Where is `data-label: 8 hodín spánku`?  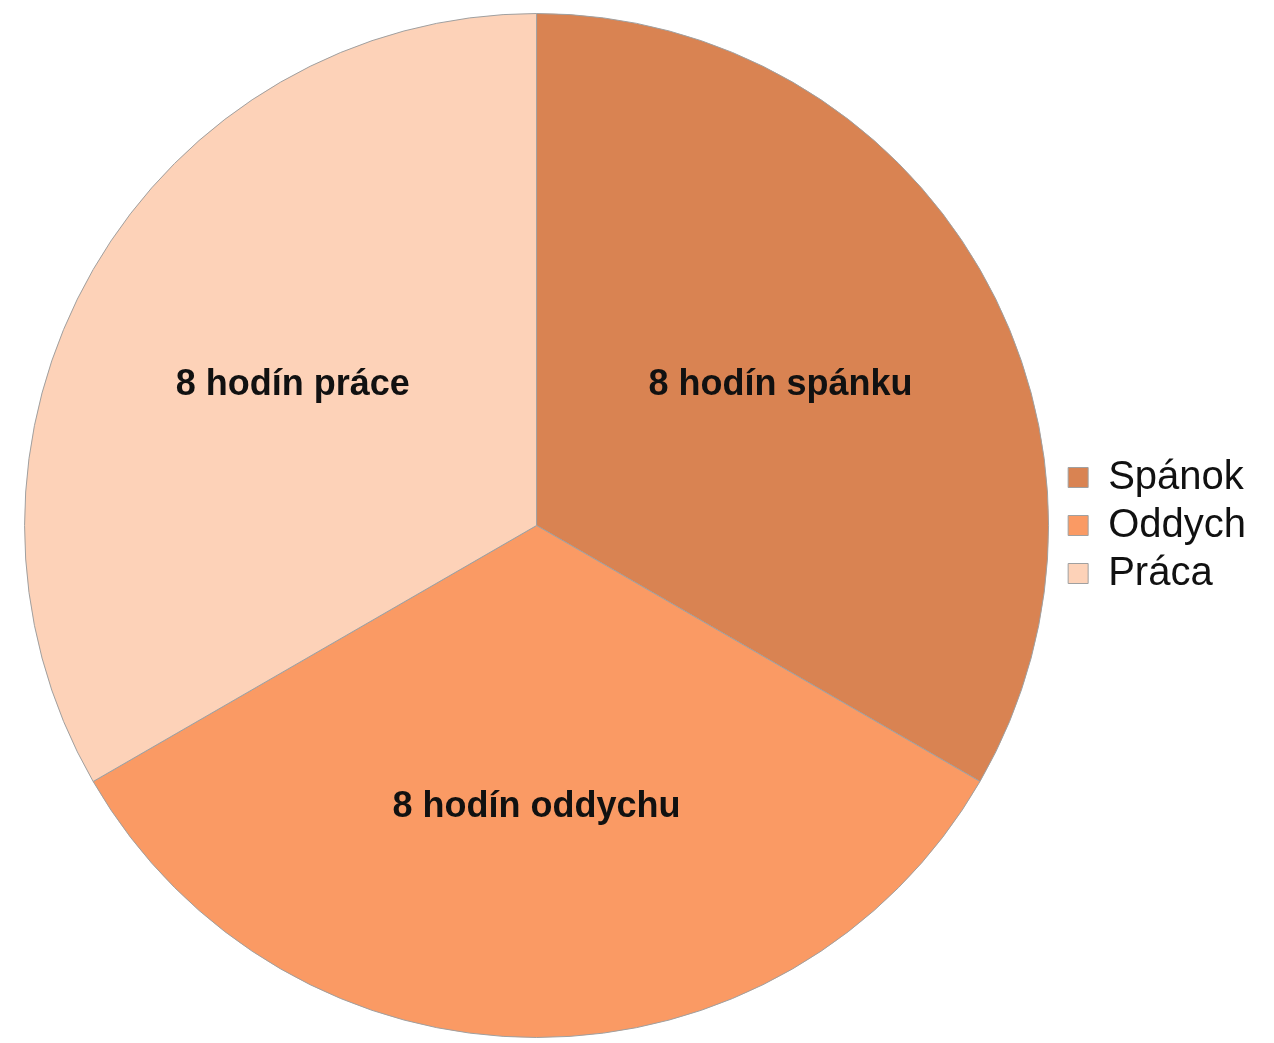 data-label: 8 hodín spánku is located at coordinates (780, 382).